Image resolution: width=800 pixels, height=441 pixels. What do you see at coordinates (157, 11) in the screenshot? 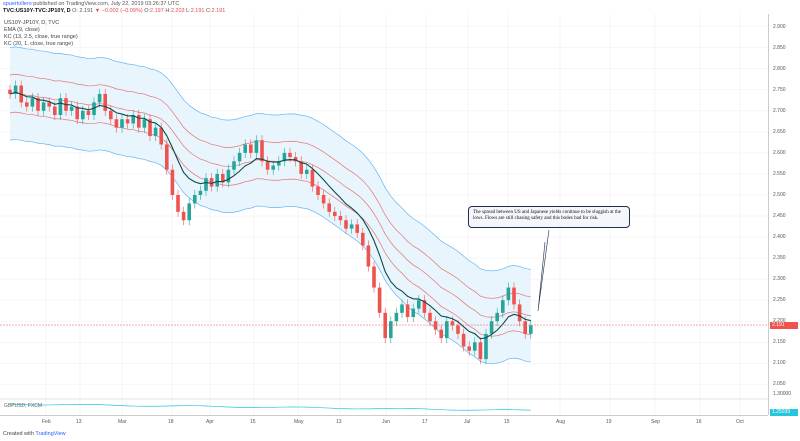
I see `o-value: 2.197` at bounding box center [157, 11].